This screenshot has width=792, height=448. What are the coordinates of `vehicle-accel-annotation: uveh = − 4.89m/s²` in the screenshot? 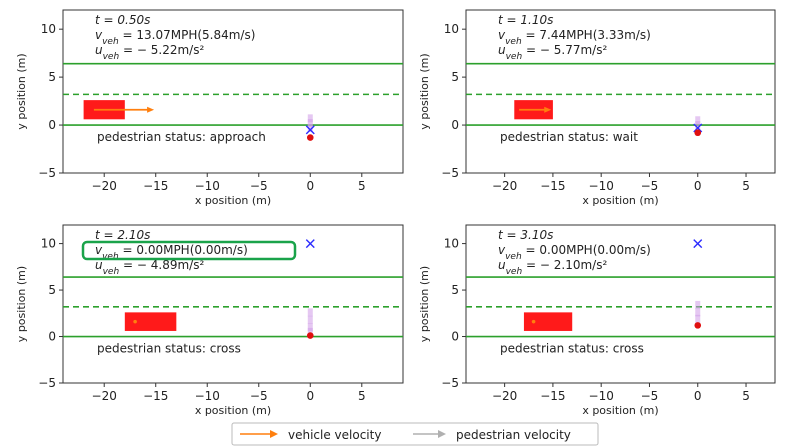 It's located at (149, 267).